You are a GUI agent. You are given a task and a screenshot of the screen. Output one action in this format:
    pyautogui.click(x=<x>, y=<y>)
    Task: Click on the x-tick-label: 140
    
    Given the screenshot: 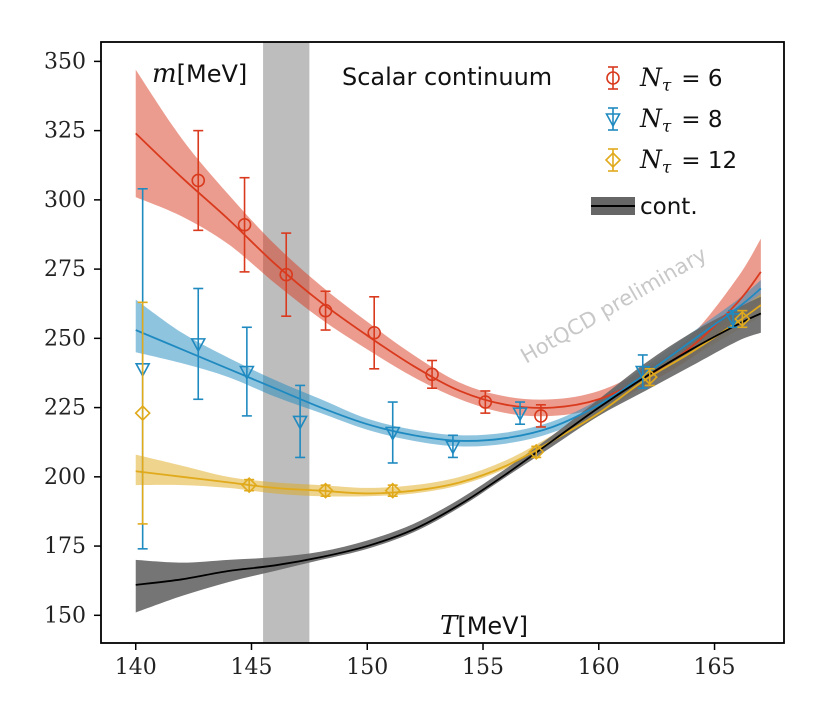 What is the action you would take?
    pyautogui.click(x=136, y=667)
    